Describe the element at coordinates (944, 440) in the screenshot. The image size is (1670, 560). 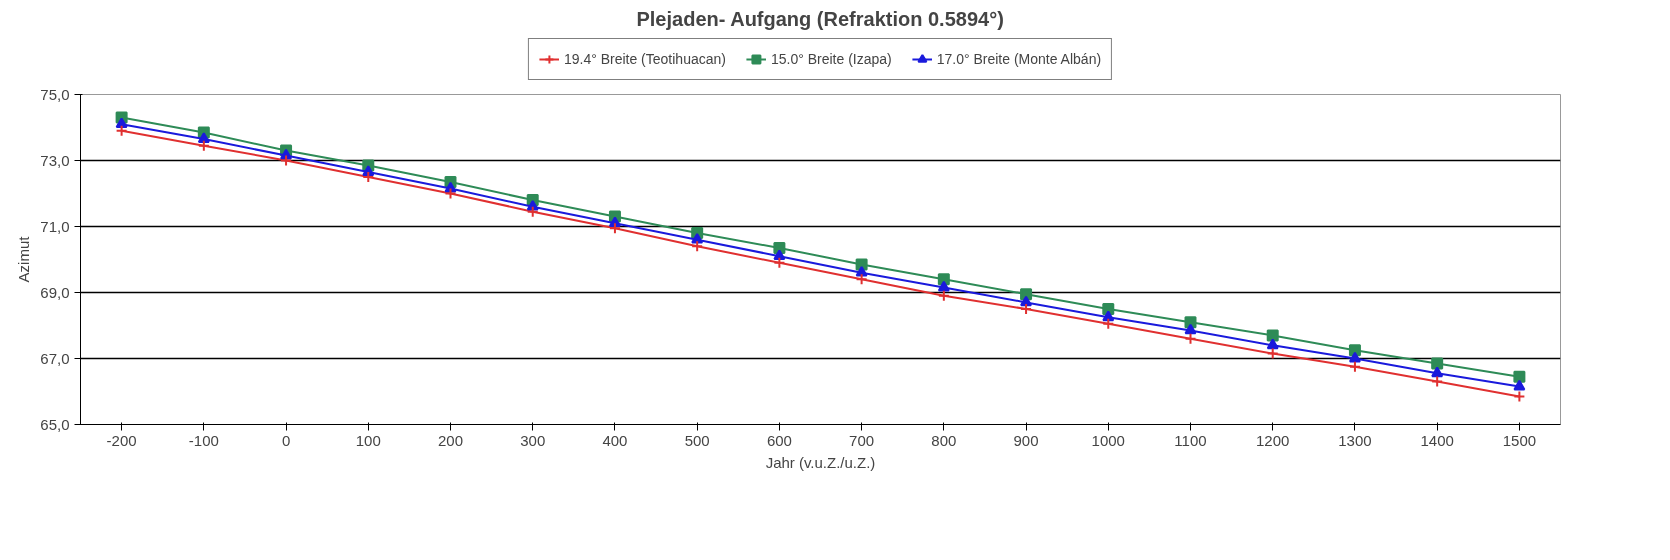
I see `x-tick-label: 800` at that location.